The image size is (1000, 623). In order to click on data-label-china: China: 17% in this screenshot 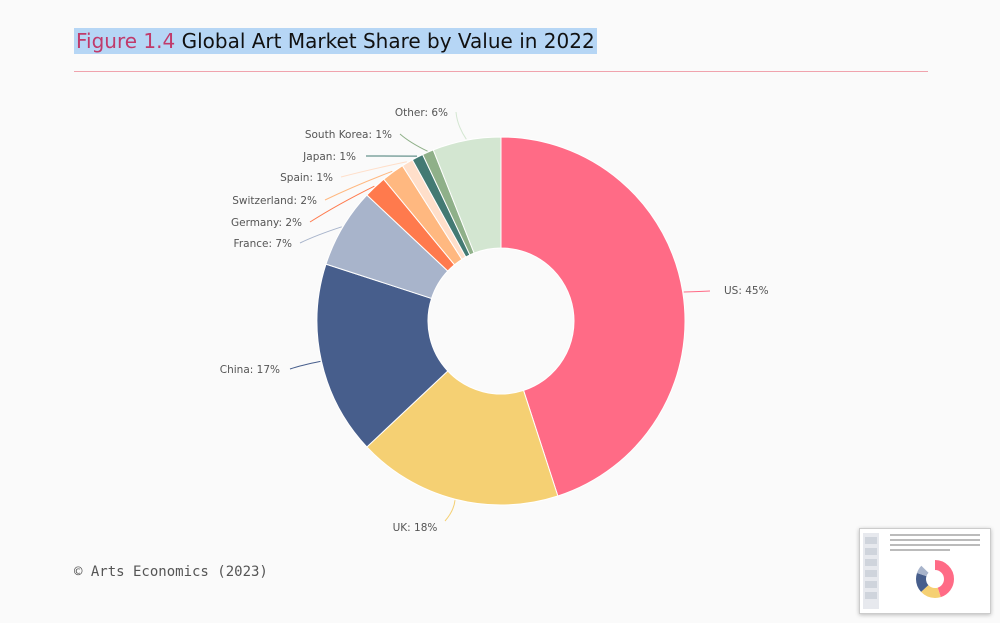, I will do `click(250, 370)`.